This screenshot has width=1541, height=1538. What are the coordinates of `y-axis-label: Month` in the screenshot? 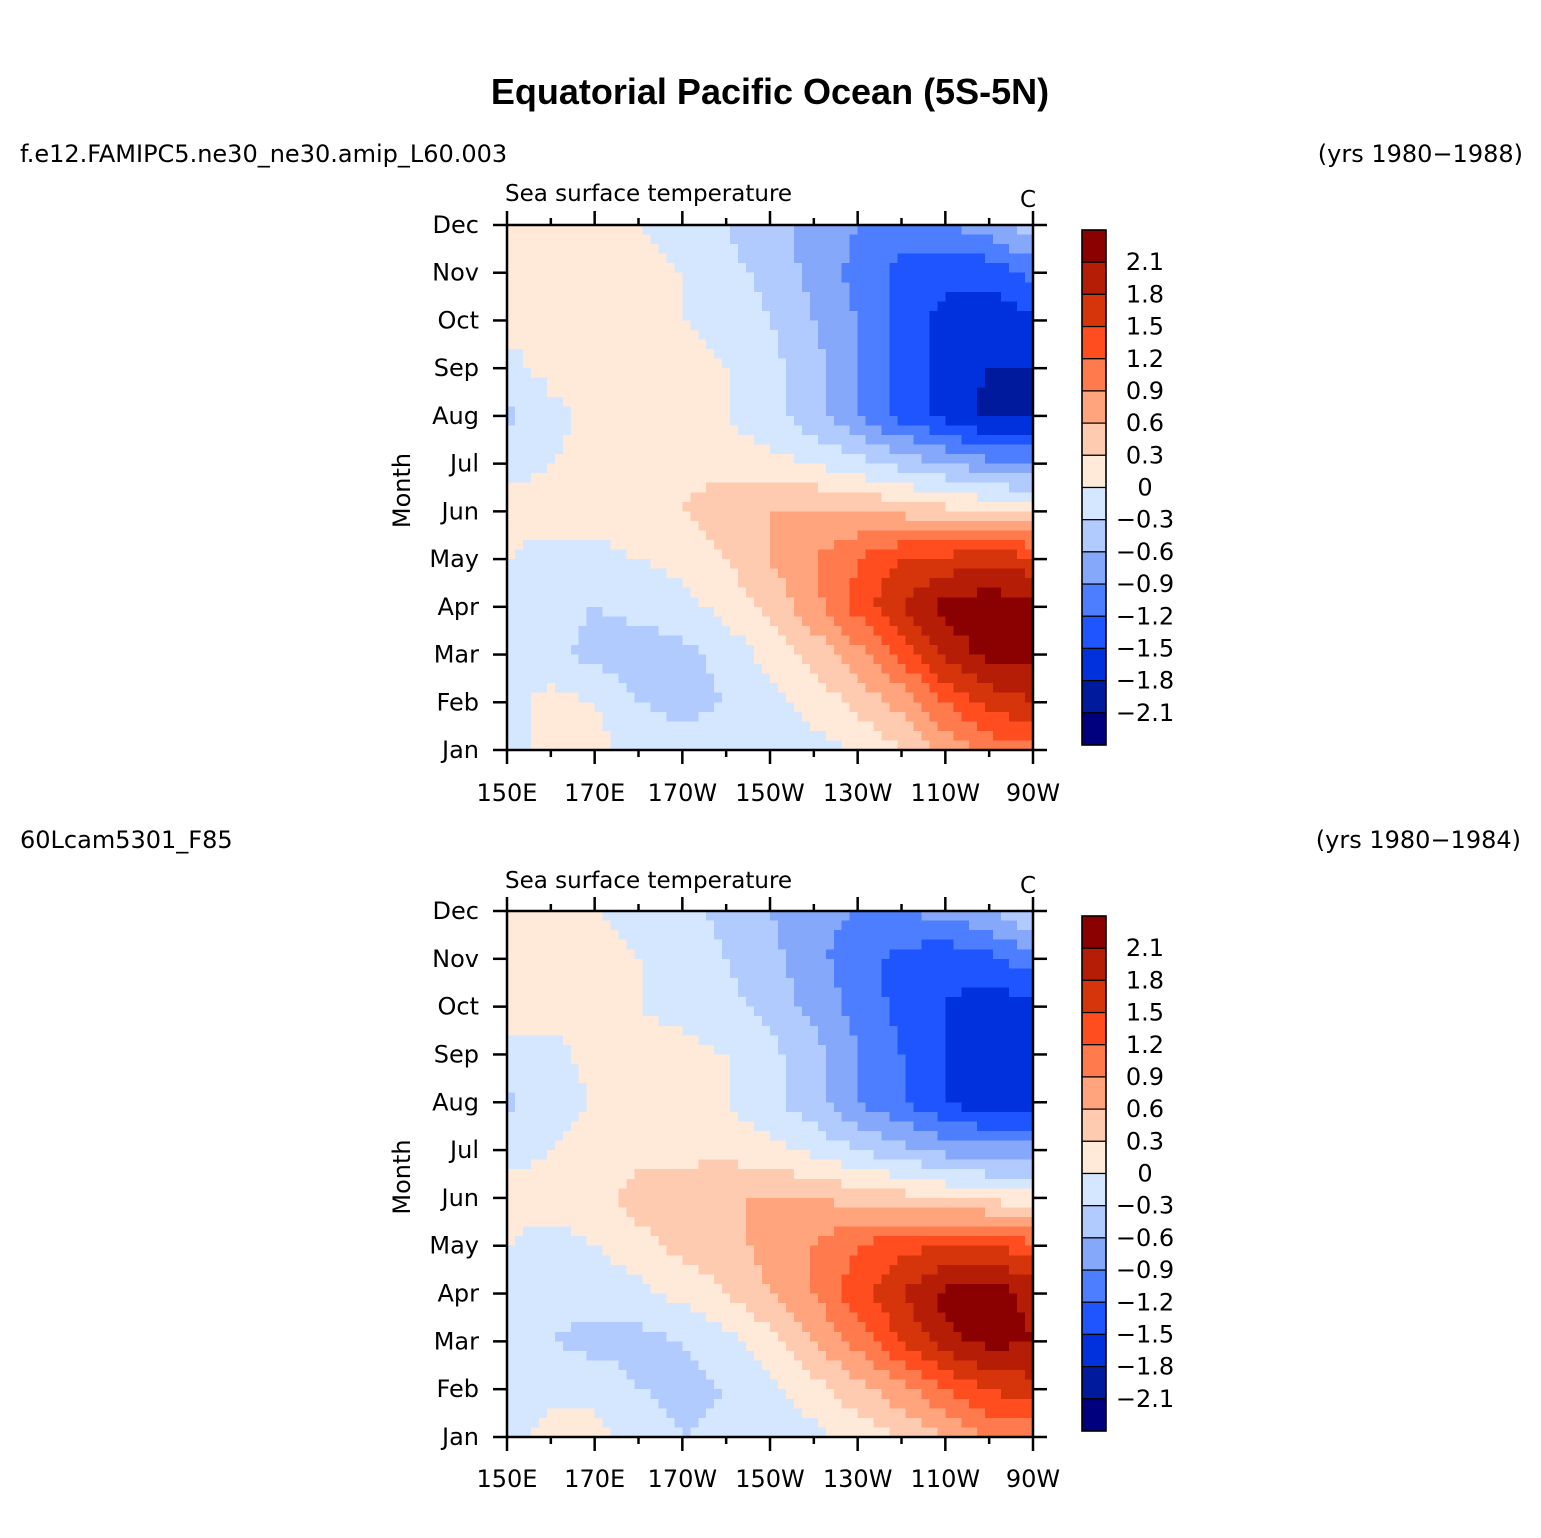 It's located at (402, 490).